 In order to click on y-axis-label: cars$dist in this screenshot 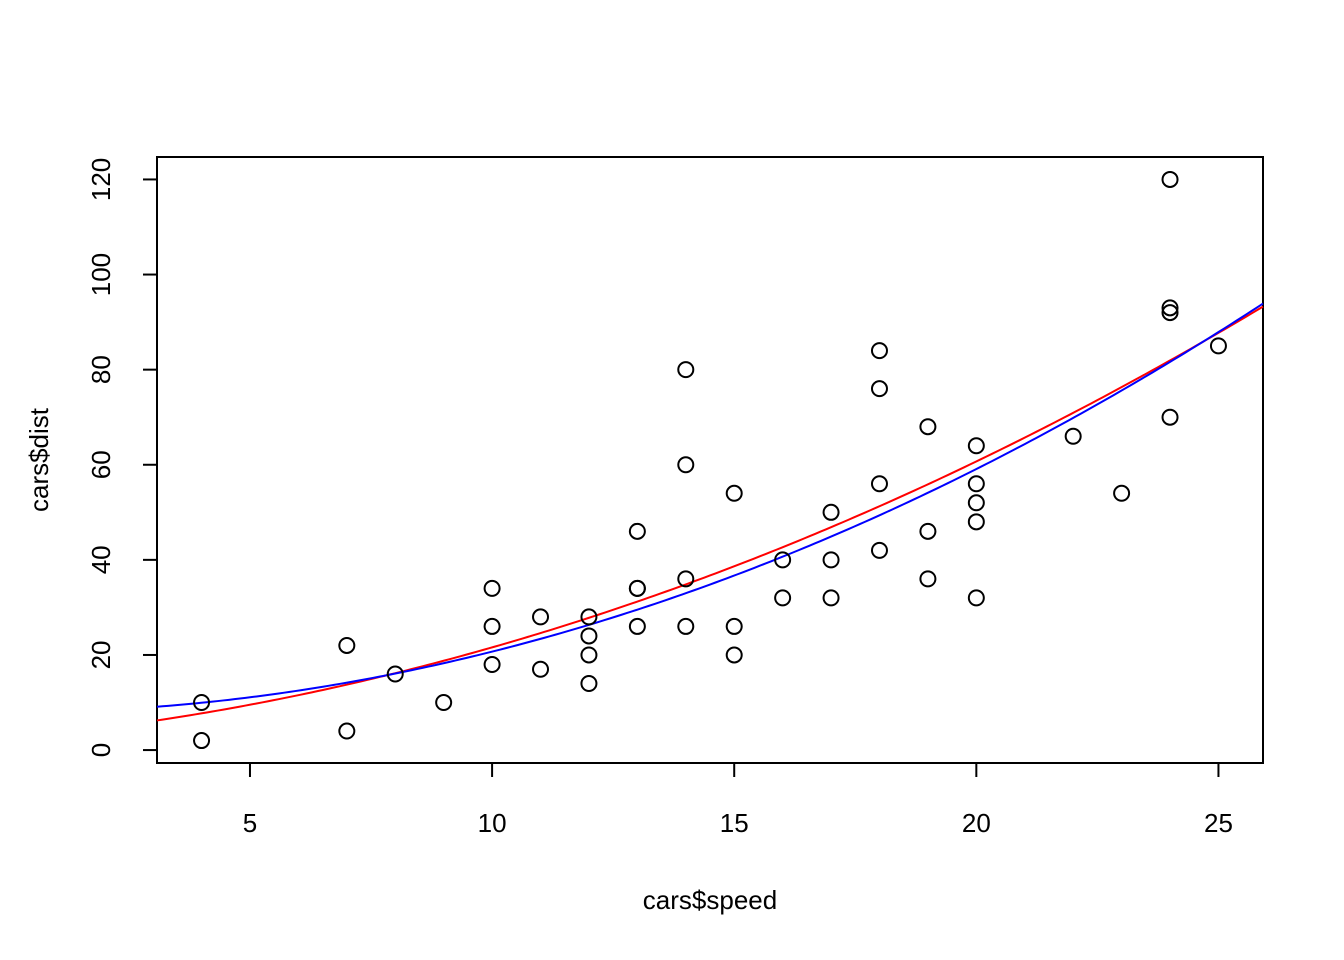, I will do `click(39, 459)`.